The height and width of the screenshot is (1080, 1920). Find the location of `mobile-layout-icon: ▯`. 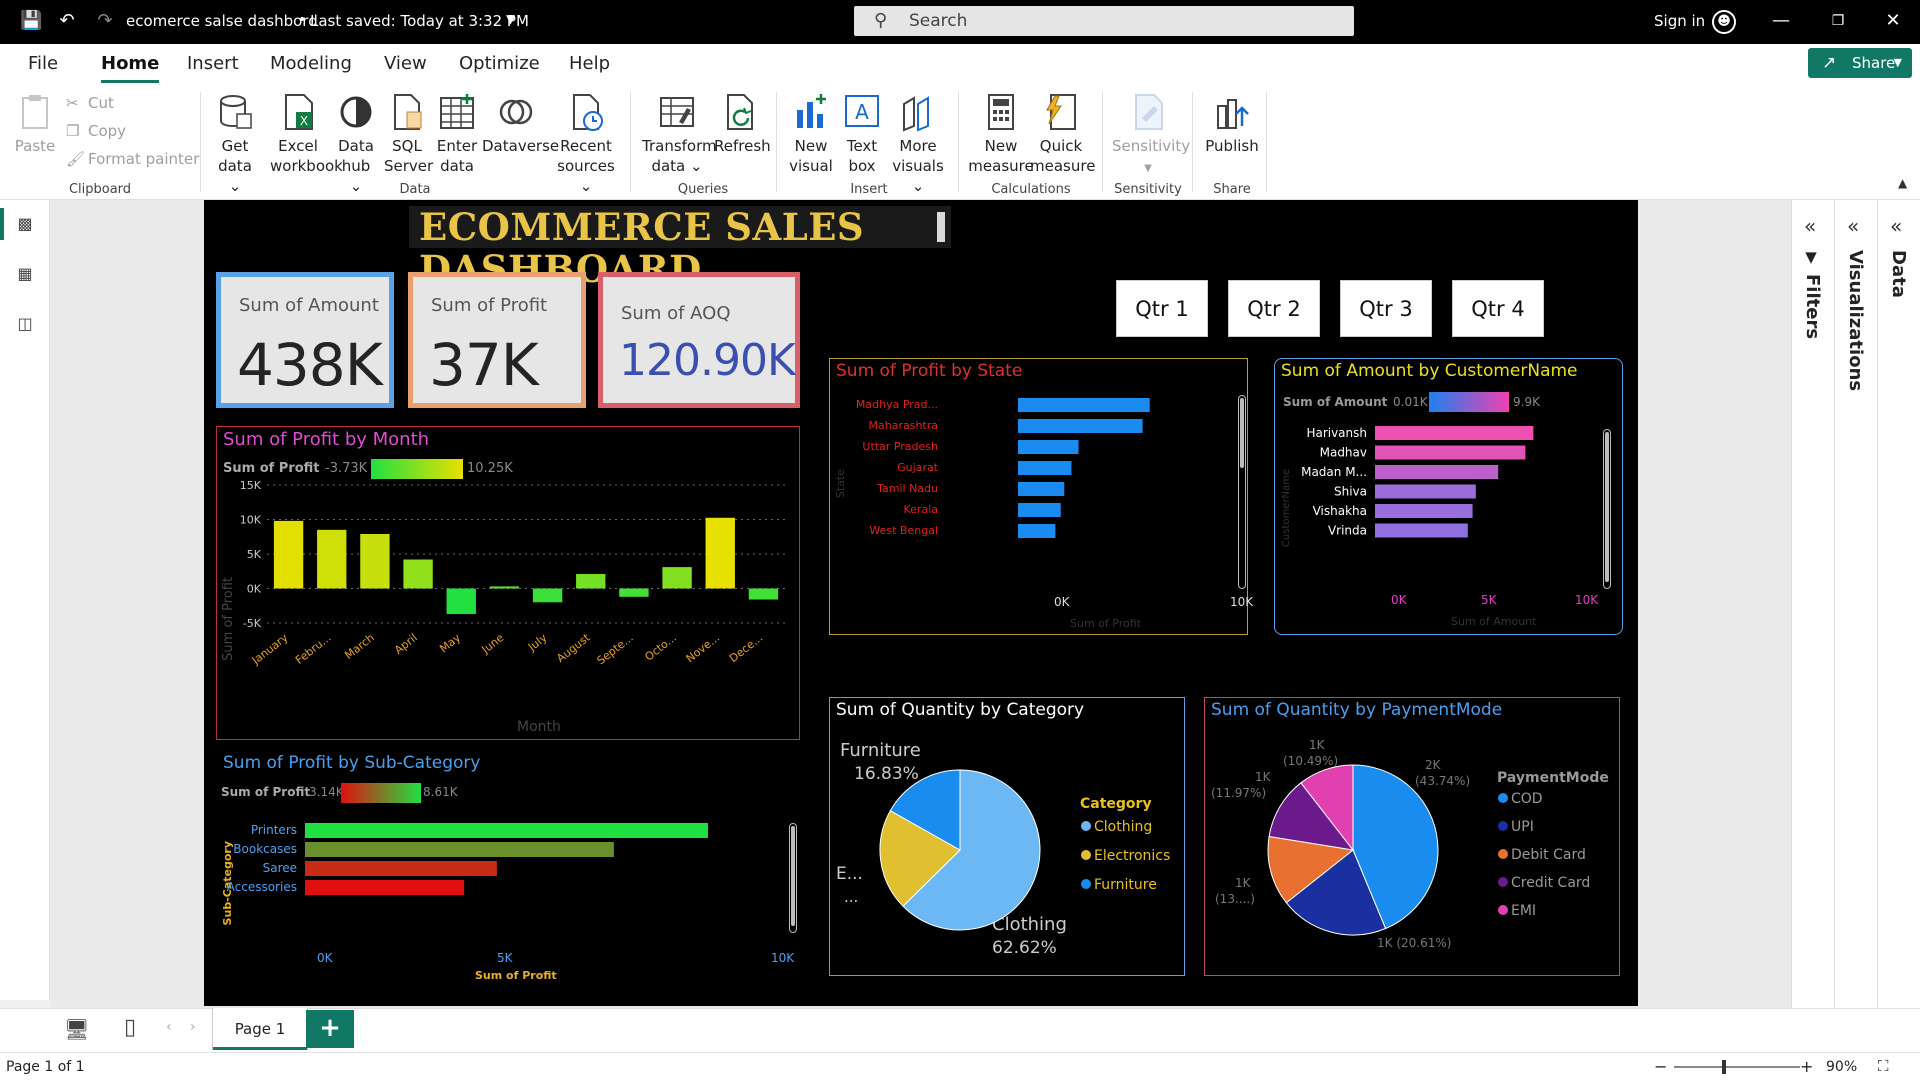

mobile-layout-icon: ▯ is located at coordinates (130, 1027).